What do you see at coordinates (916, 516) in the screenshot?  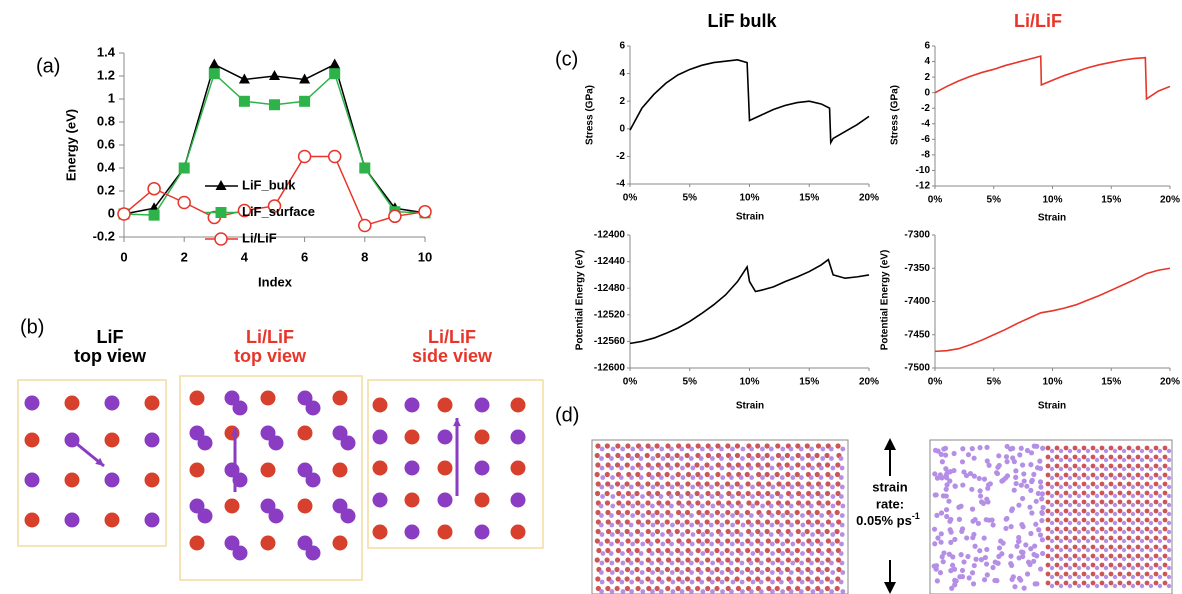 I see `annotation-exponent: -1` at bounding box center [916, 516].